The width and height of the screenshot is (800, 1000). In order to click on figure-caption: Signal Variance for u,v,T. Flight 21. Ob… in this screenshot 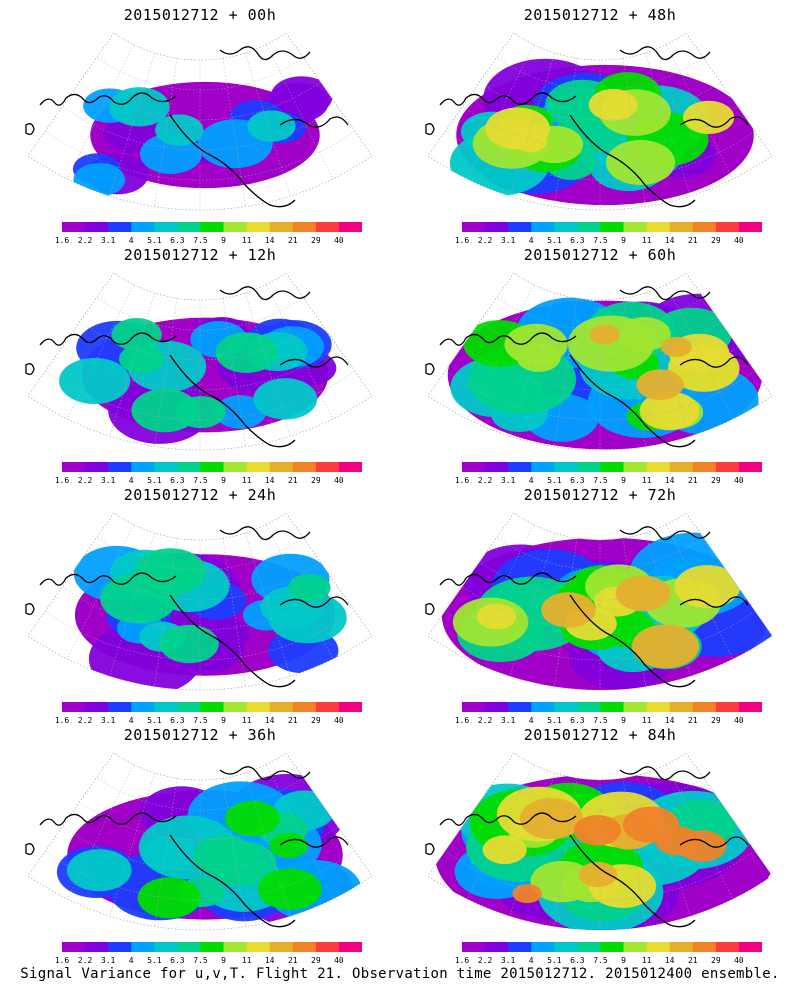, I will do `click(400, 974)`.